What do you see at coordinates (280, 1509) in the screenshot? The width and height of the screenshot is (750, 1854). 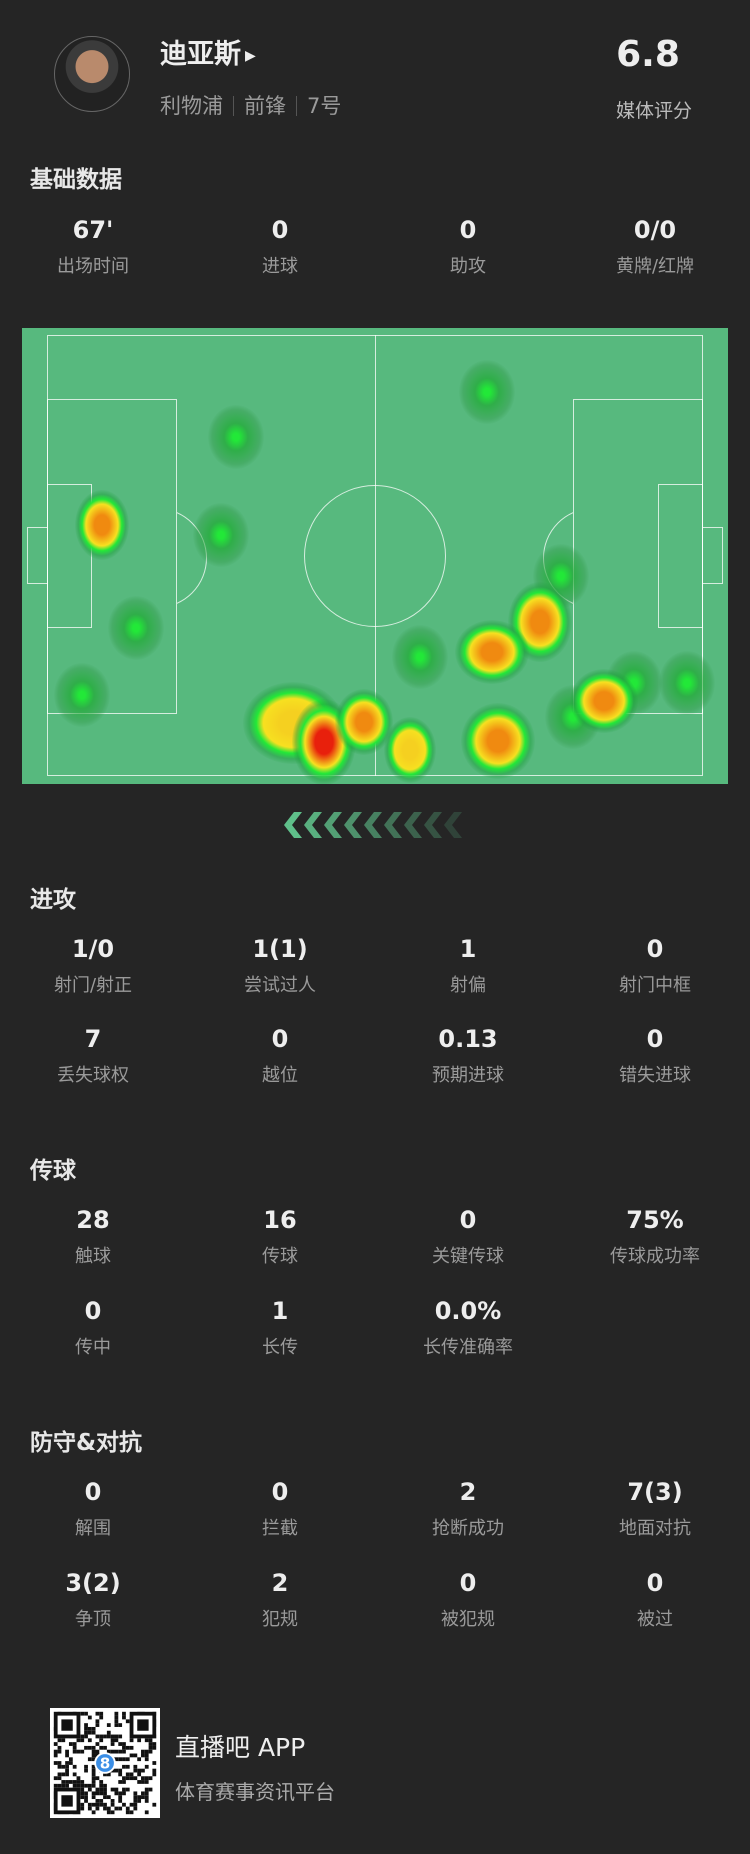 I see `stat-defense: 0 拦截` at bounding box center [280, 1509].